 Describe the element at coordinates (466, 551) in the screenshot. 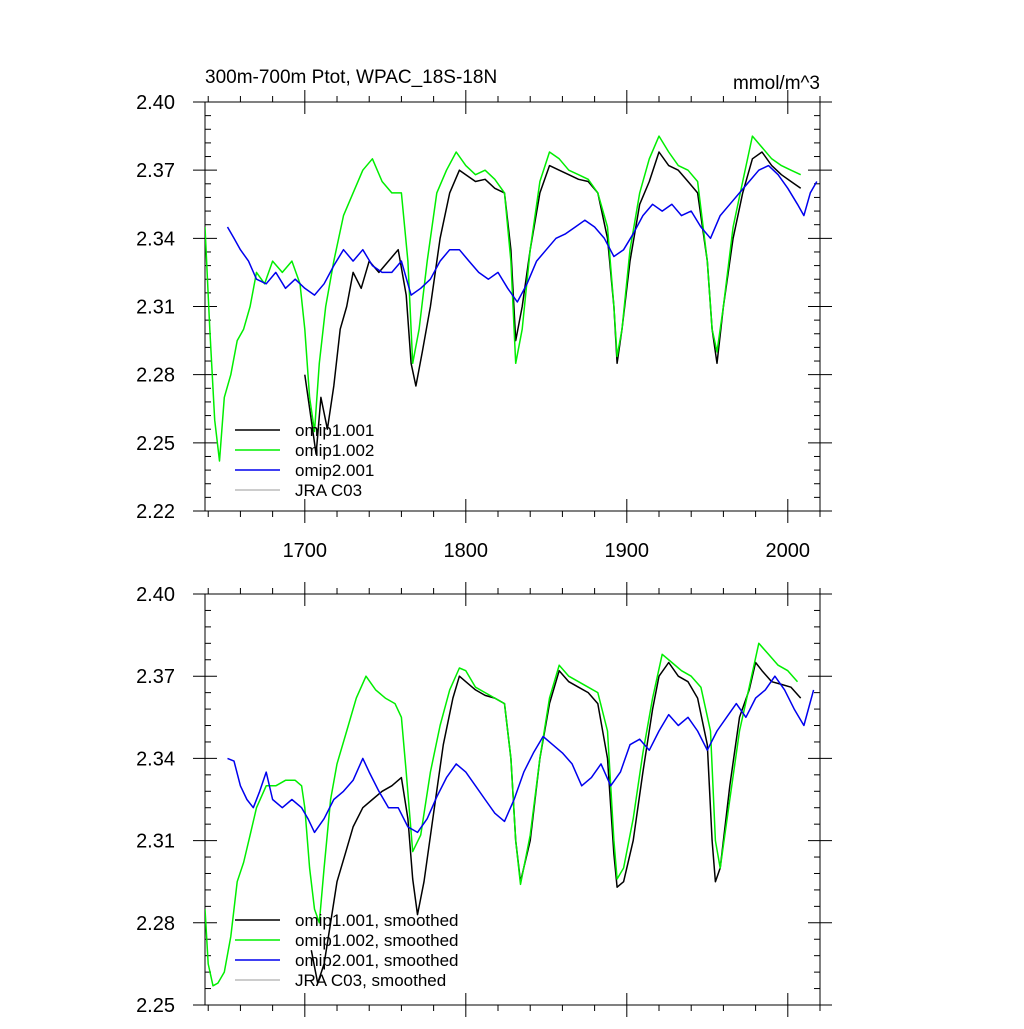

I see `x-tick-label: 1800` at that location.